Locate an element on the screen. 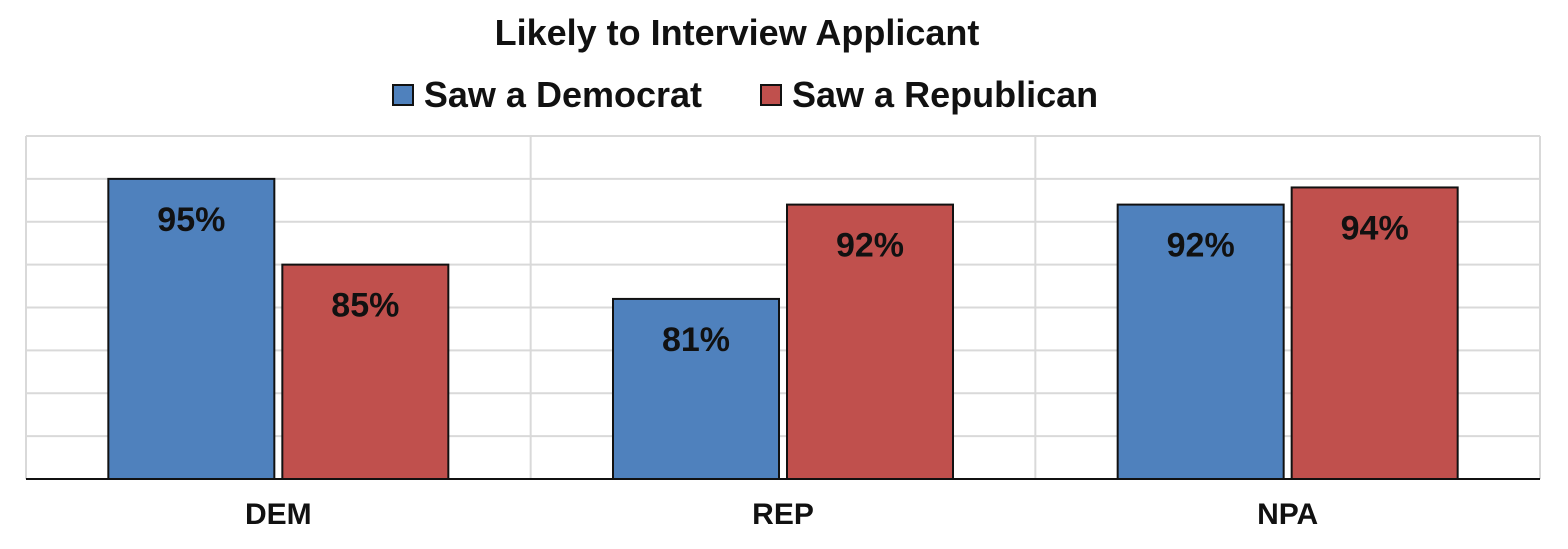 The image size is (1568, 549). legend-label-democrat: Saw a Democrat is located at coordinates (563, 94).